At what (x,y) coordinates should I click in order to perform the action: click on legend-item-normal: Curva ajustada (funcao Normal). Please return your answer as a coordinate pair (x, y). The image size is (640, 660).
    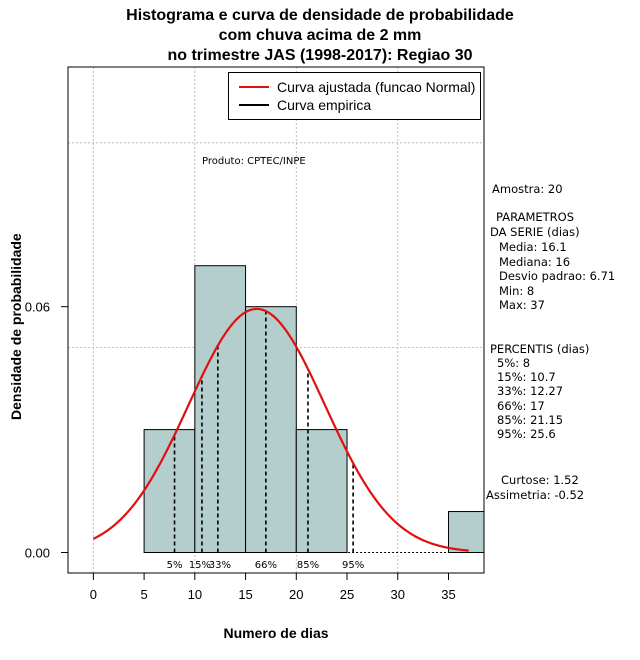
    Looking at the image, I should click on (357, 87).